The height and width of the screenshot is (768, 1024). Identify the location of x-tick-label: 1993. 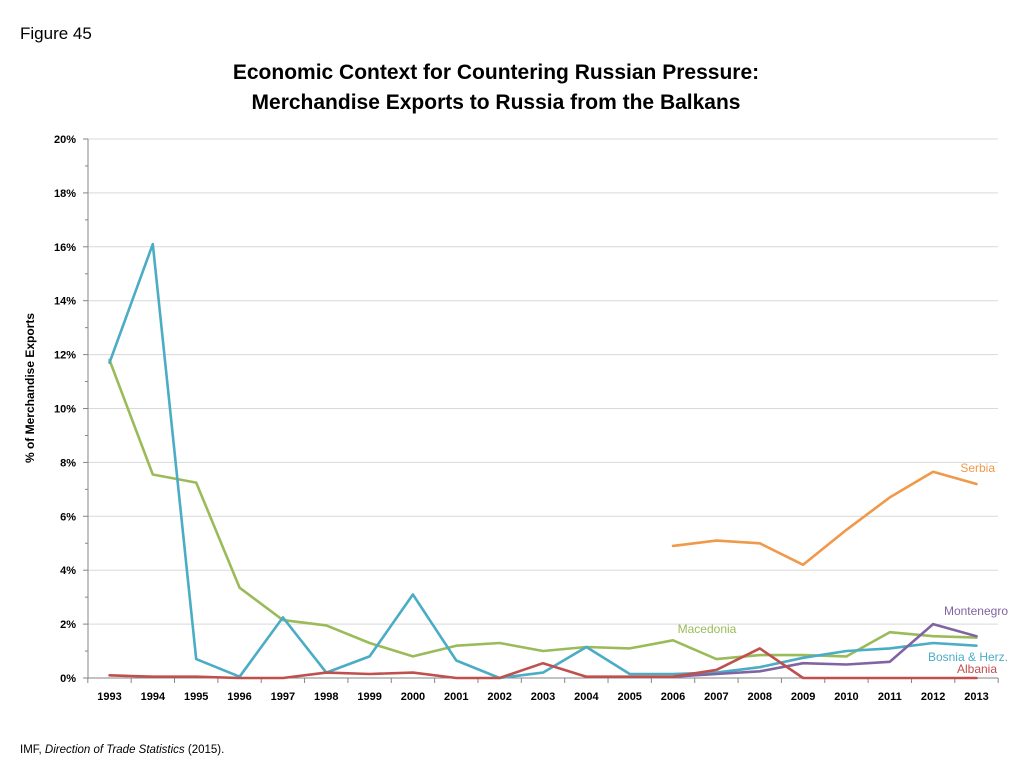
(109, 697).